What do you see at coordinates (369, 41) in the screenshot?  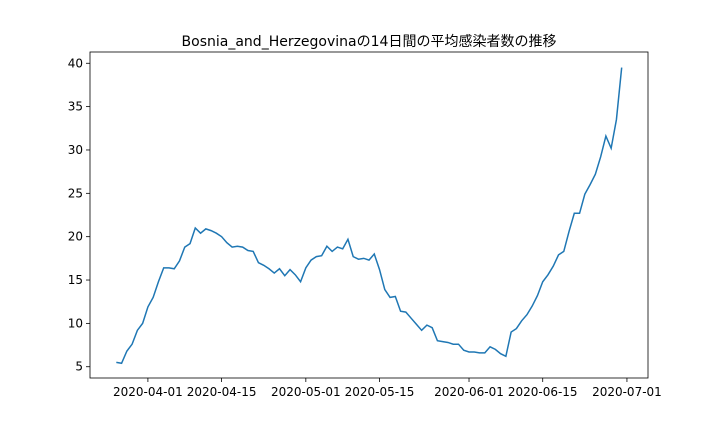 I see `chart-title: Bosnia_and_Herzegovinaの14日間の平均感染者数の推移` at bounding box center [369, 41].